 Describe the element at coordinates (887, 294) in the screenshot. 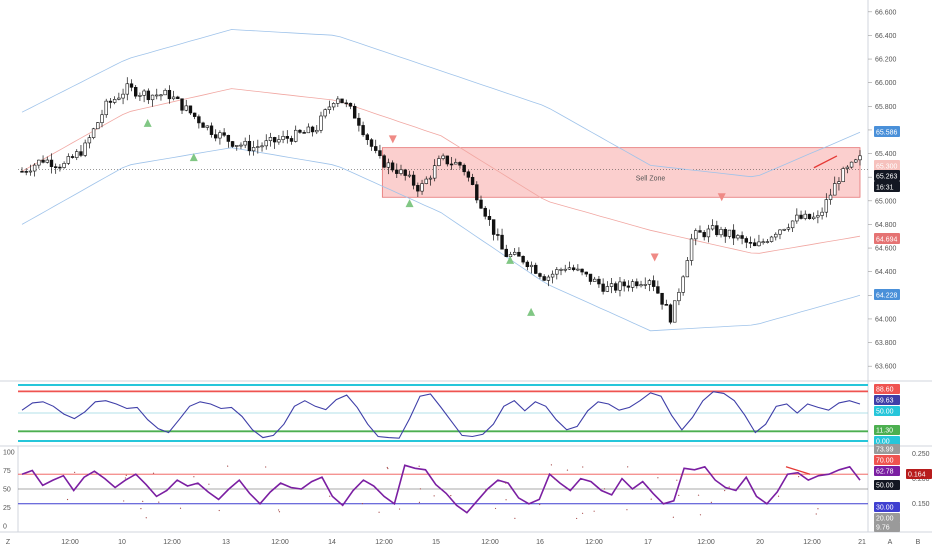

I see `price-tag` at that location.